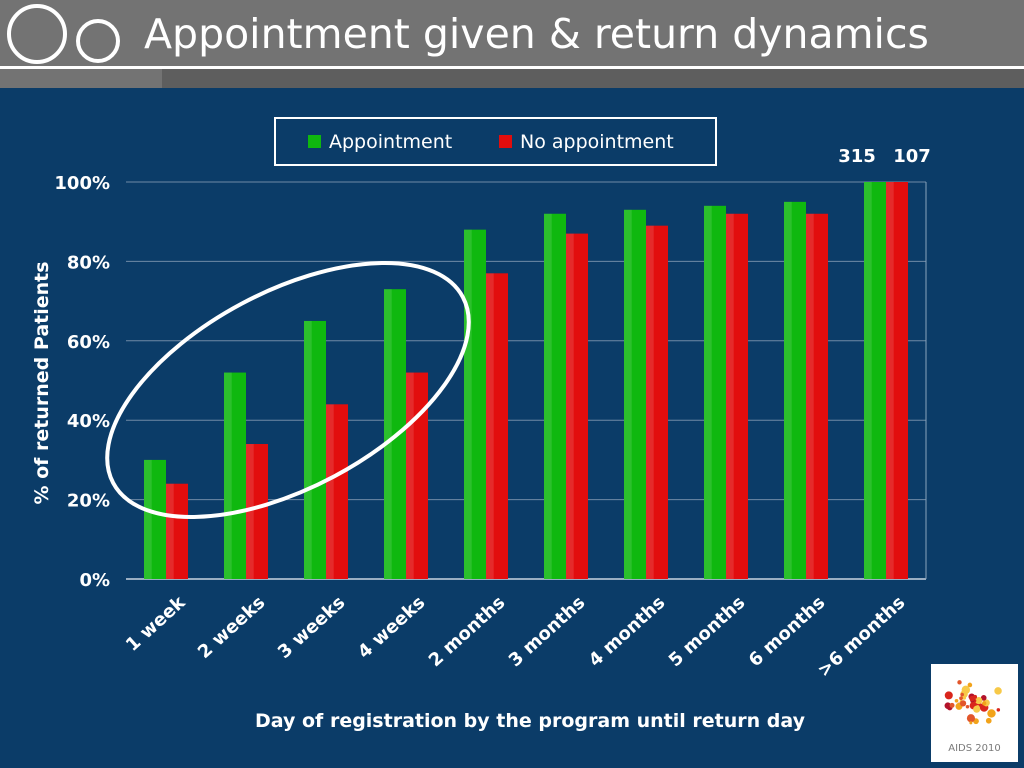  Describe the element at coordinates (311, 627) in the screenshot. I see `x-tick-label: 3 weeks` at that location.